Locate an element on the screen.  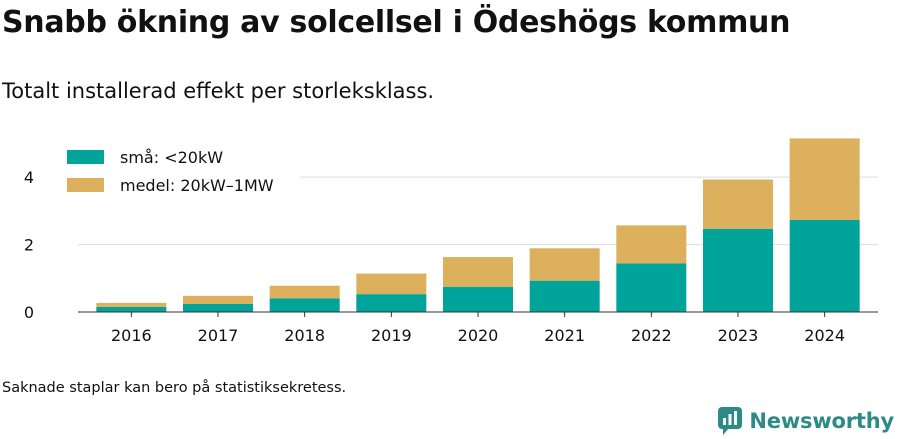
x-tick-label: 2023 is located at coordinates (738, 335).